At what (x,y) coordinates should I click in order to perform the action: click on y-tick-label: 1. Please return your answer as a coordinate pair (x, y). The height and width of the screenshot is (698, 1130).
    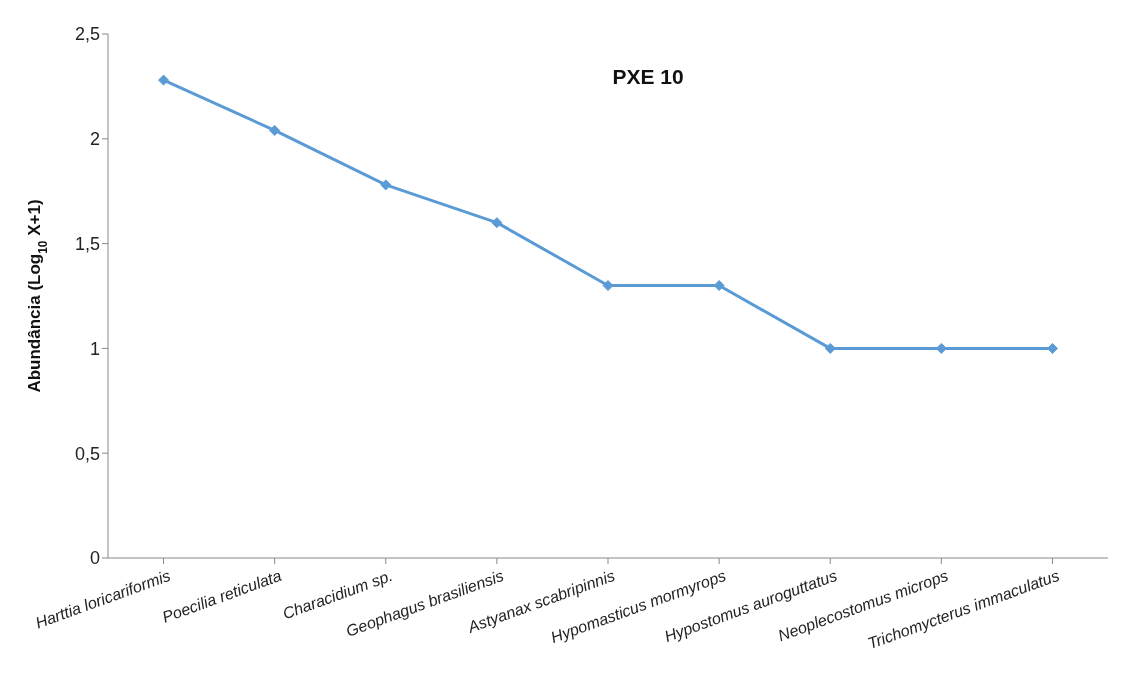
    Looking at the image, I should click on (94, 348).